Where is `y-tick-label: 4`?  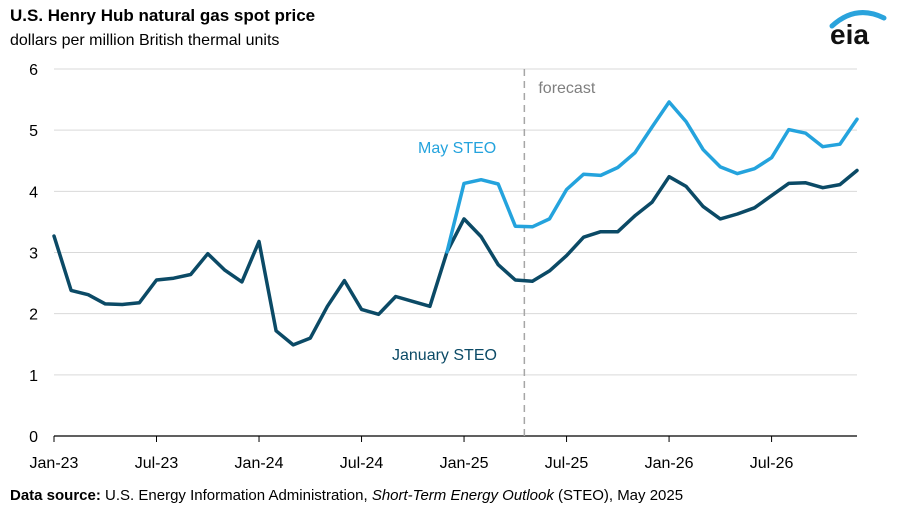
y-tick-label: 4 is located at coordinates (33, 192).